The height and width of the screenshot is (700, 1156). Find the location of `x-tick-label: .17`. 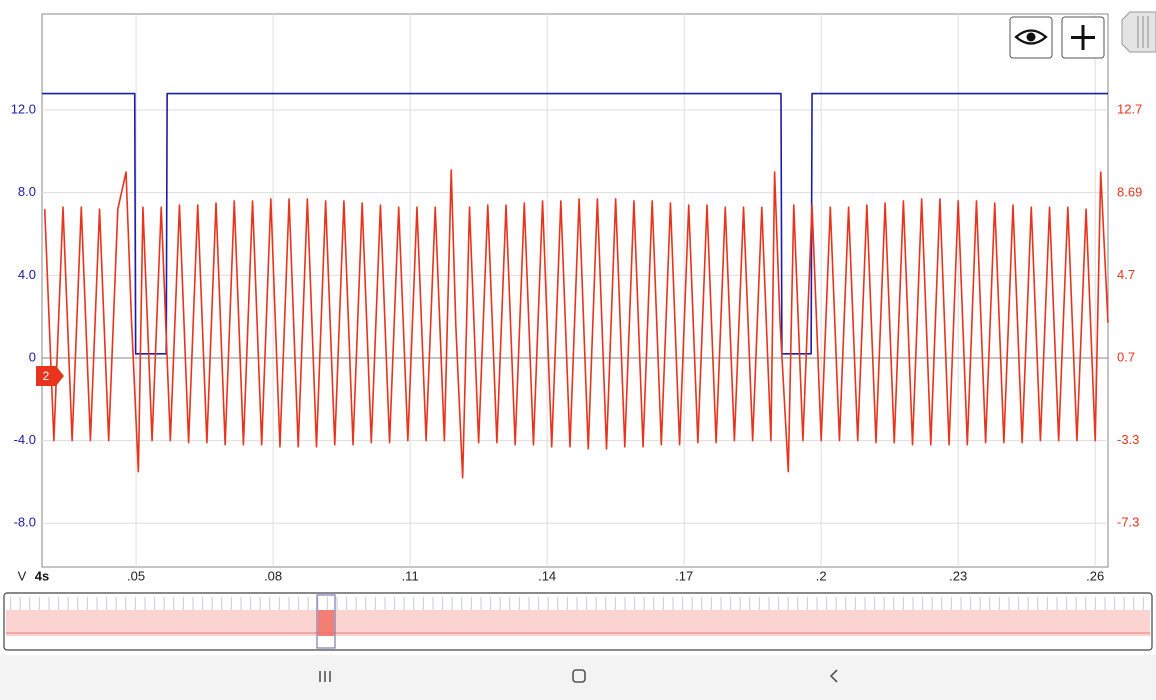

x-tick-label: .17 is located at coordinates (684, 575).